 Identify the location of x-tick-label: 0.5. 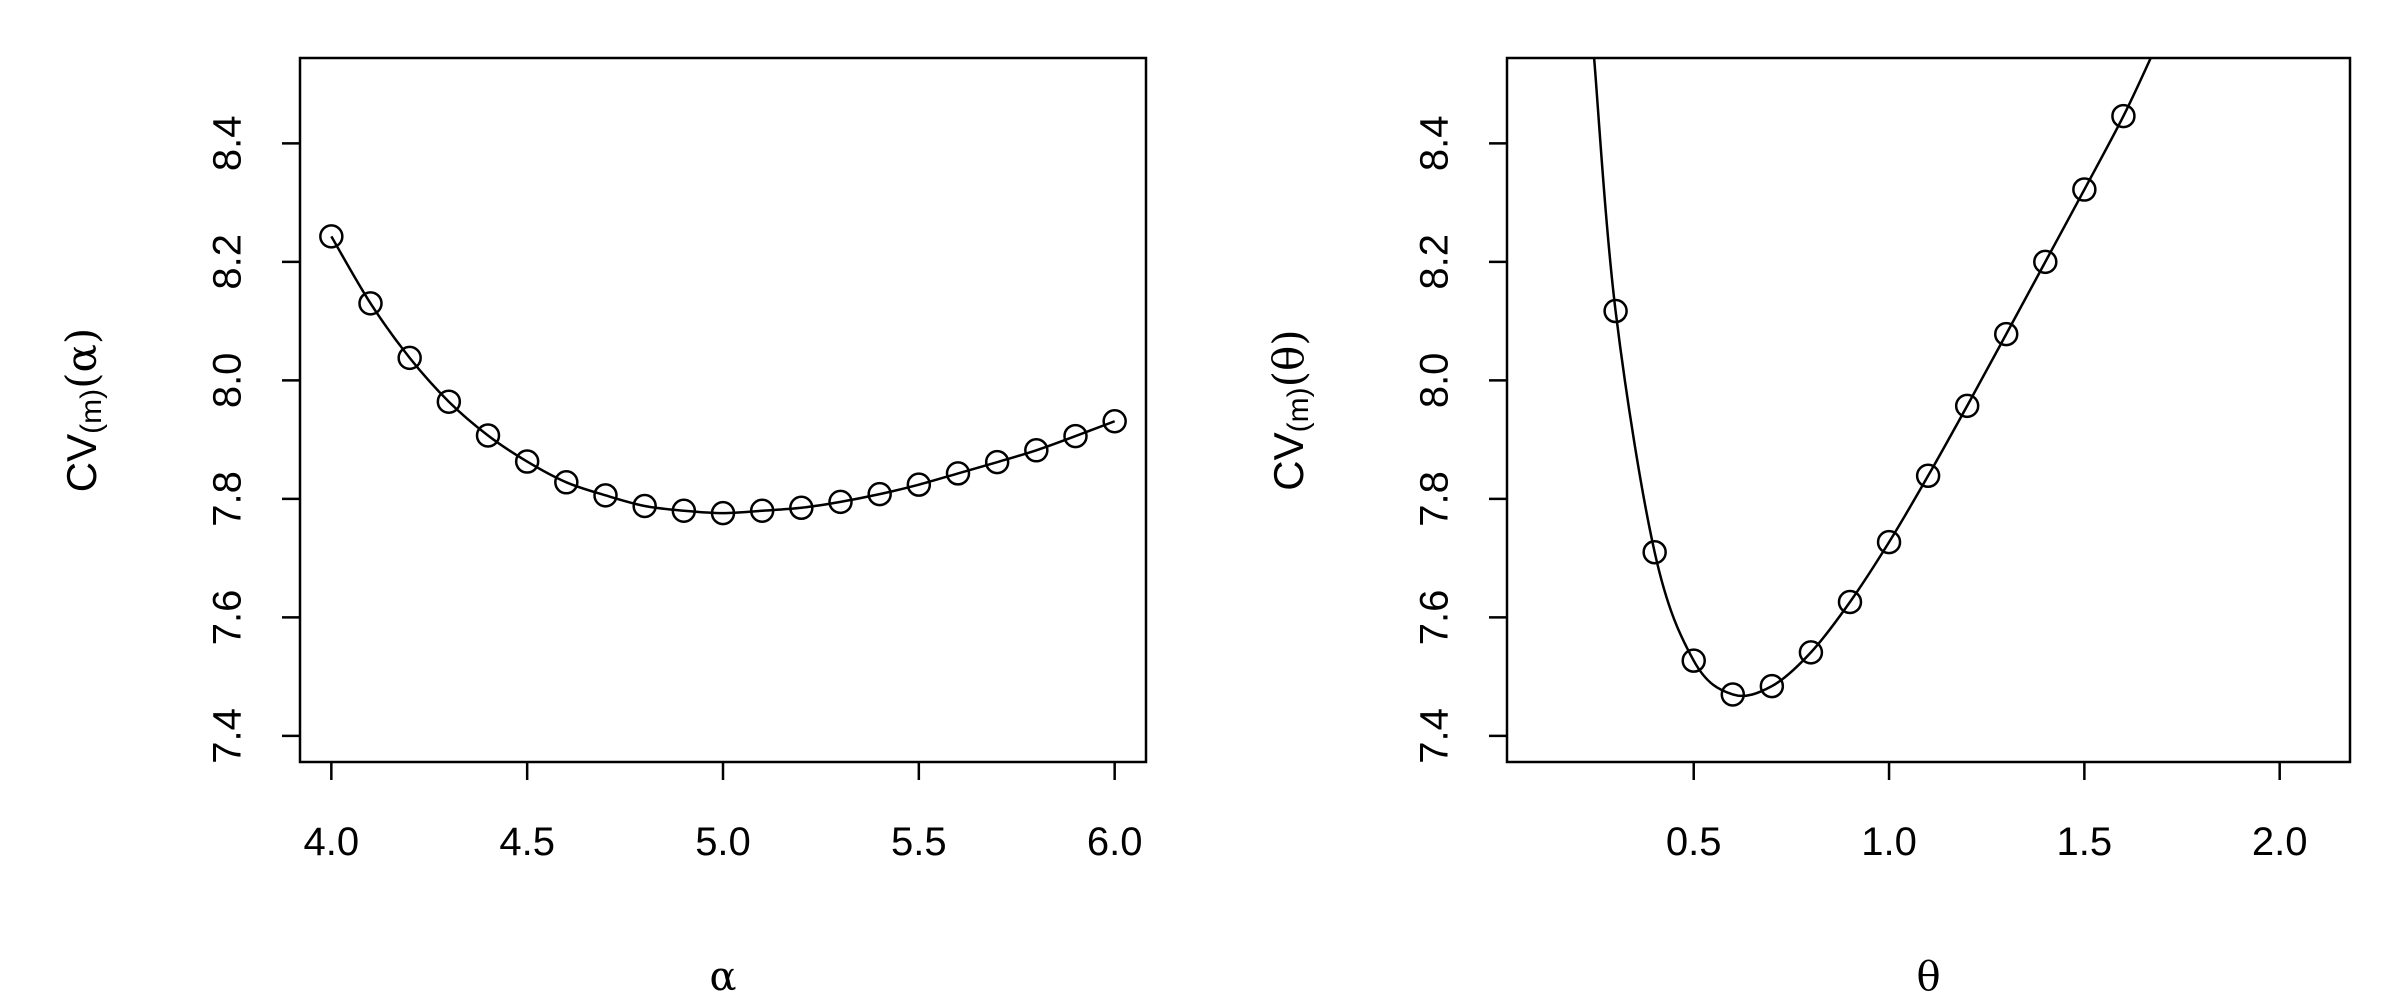
(1694, 842).